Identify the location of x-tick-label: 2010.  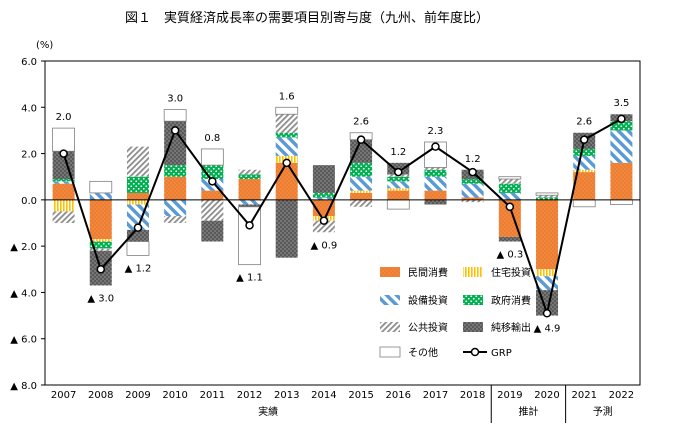
(174, 395).